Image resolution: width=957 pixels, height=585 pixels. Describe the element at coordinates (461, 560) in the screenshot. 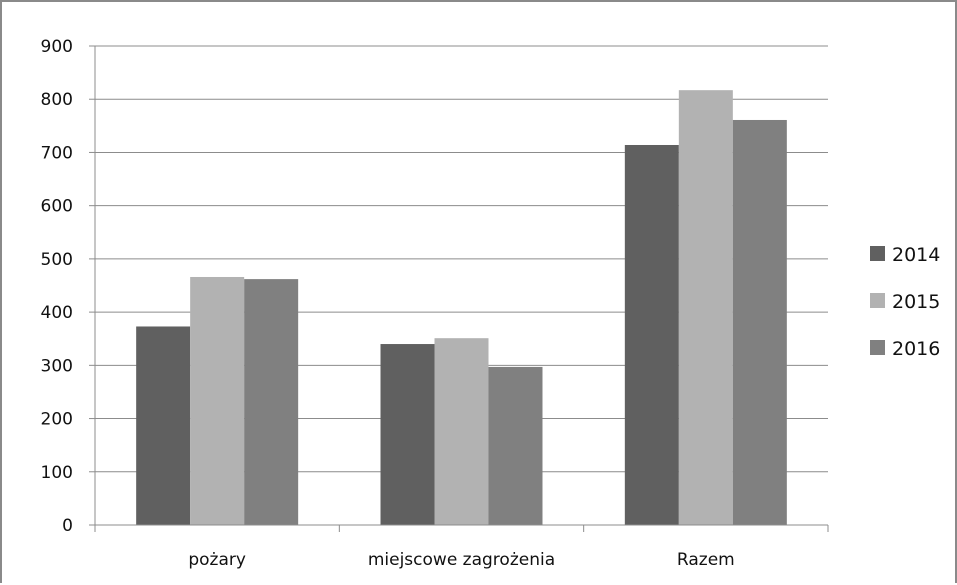

I see `x-category-label: miejscowe zagrożenia` at that location.